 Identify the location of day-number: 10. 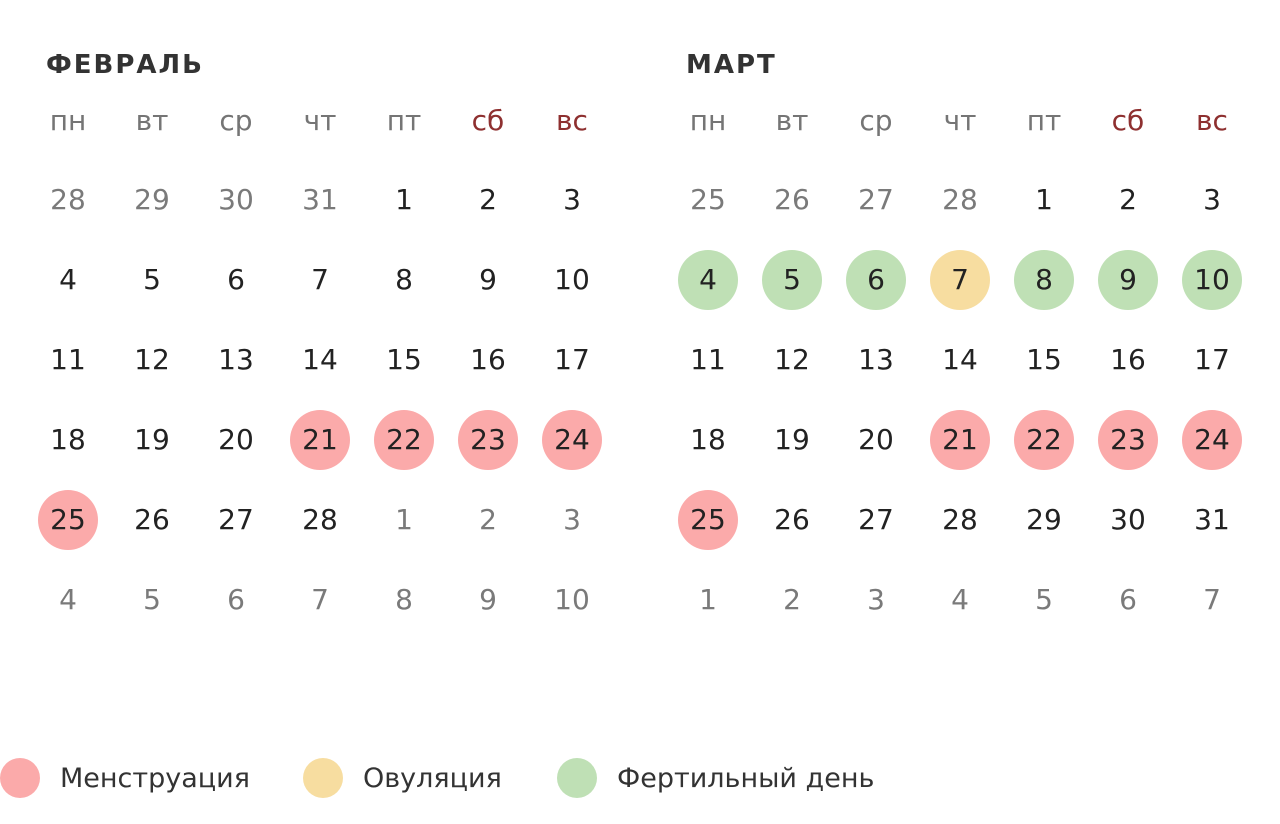
(572, 279).